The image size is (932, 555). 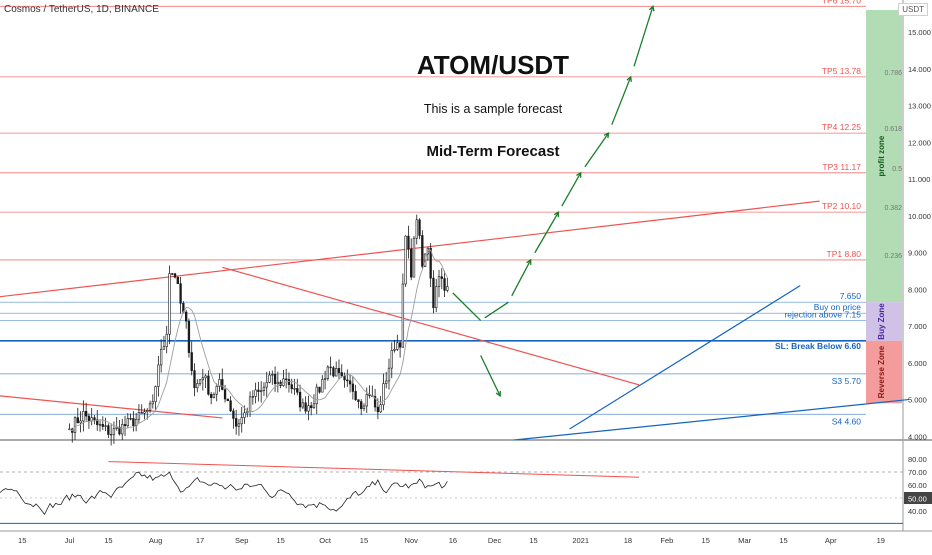 What do you see at coordinates (893, 129) in the screenshot?
I see `fib-ratio-label: 0.618` at bounding box center [893, 129].